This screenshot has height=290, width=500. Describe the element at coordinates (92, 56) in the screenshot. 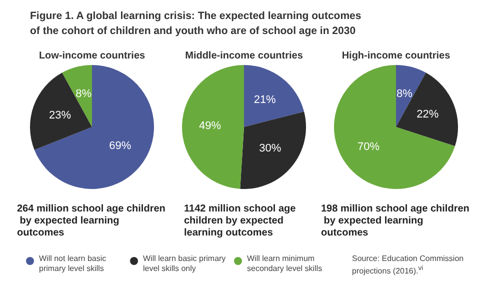

I see `chart-subtitle: Low-income countries` at that location.